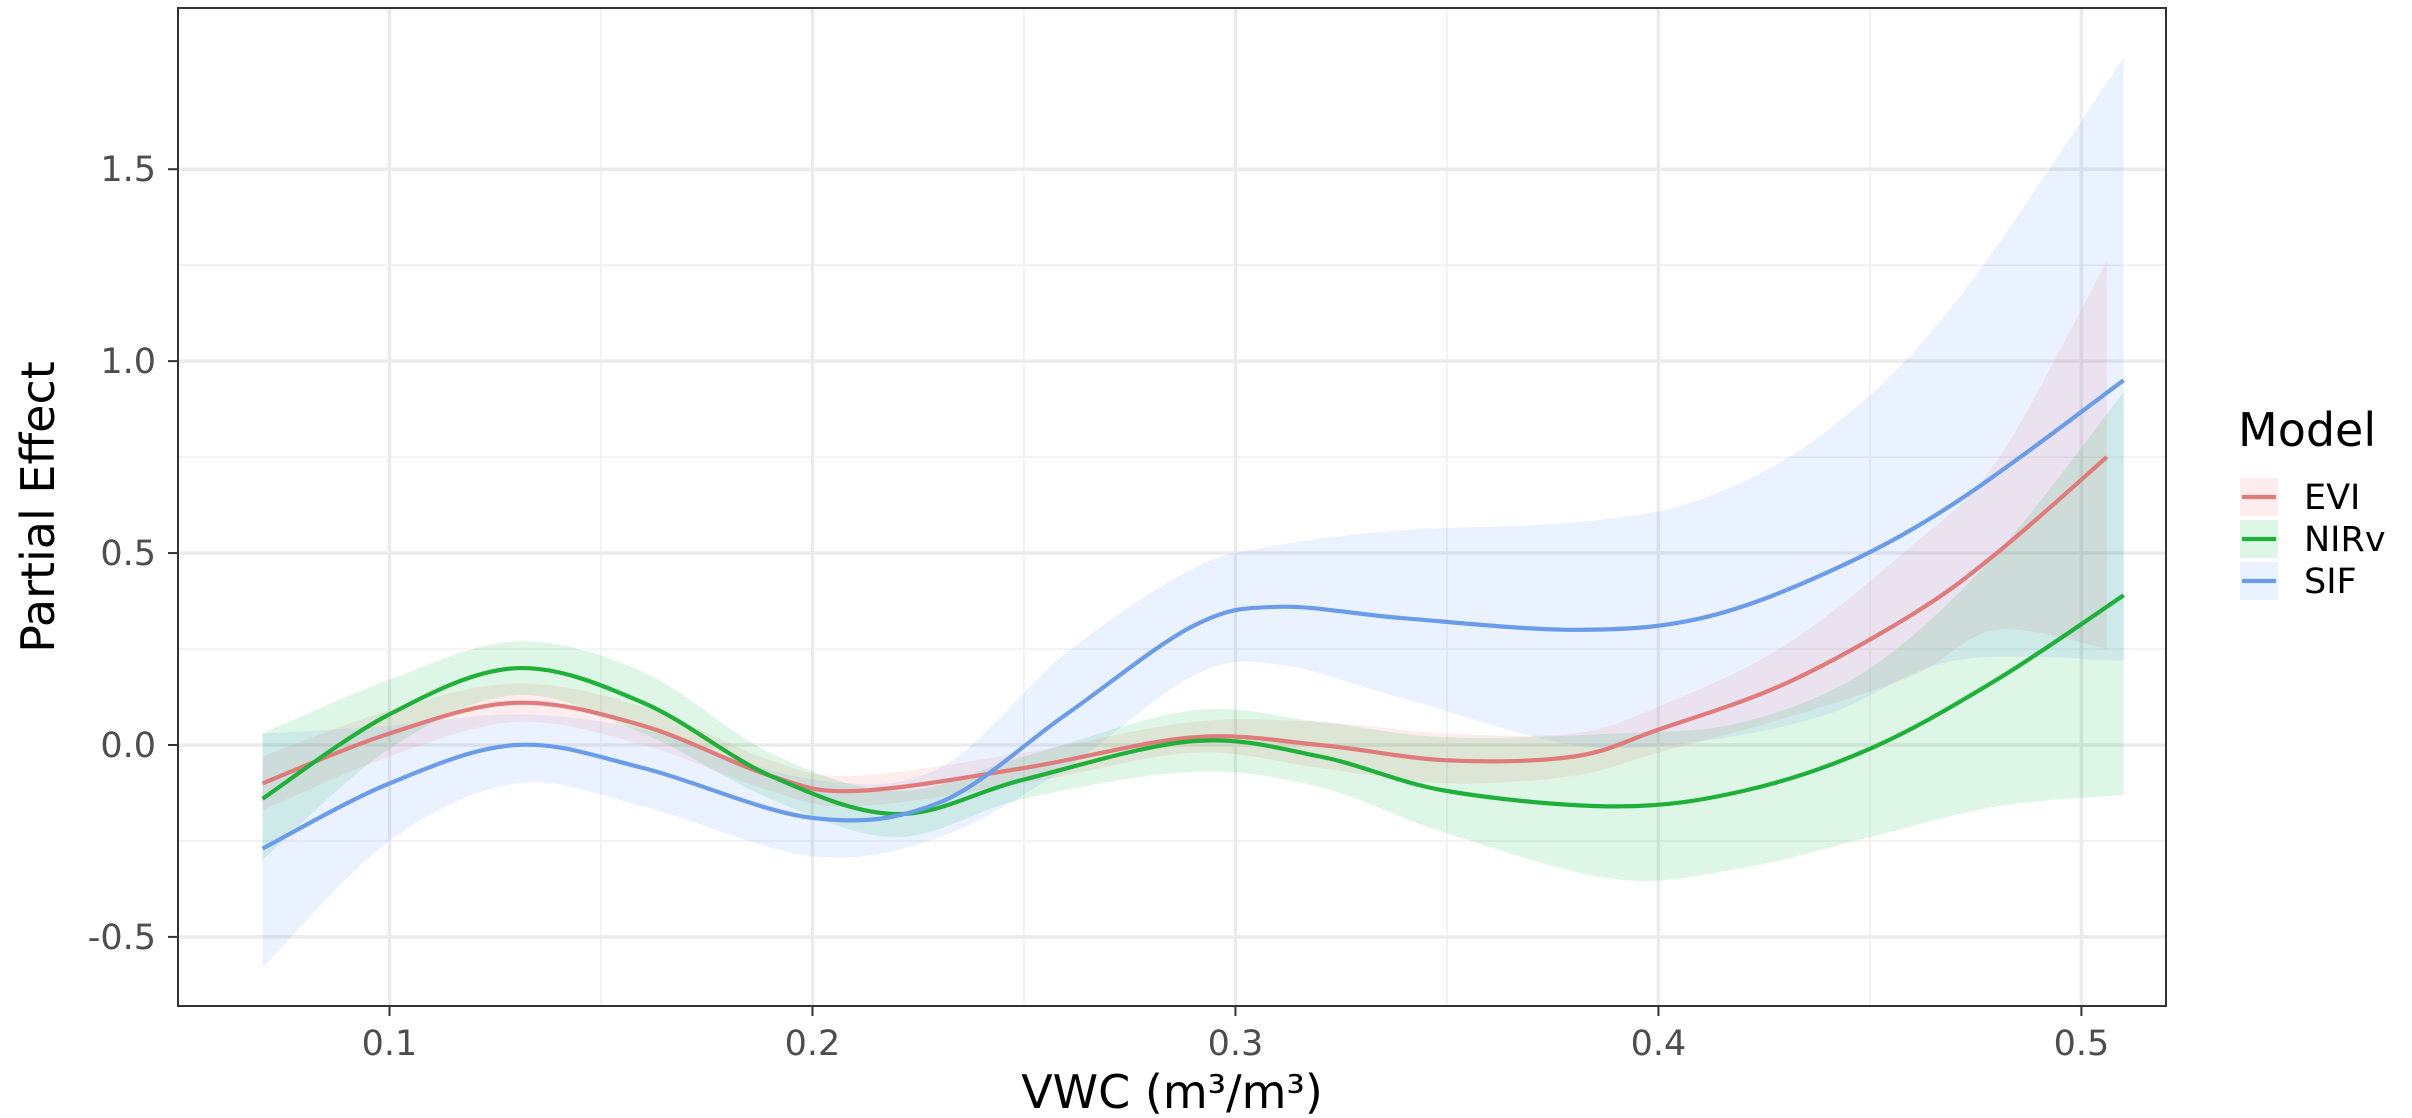 The width and height of the screenshot is (2412, 1118). I want to click on x-tick-label: 0.1, so click(390, 1044).